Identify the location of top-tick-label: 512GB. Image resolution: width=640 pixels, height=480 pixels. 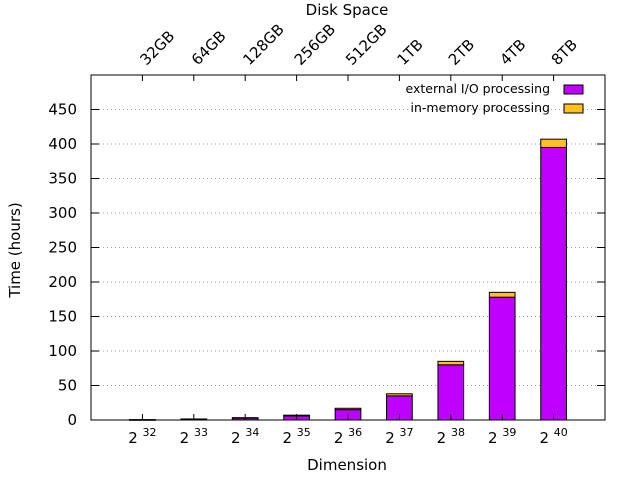
(366, 44).